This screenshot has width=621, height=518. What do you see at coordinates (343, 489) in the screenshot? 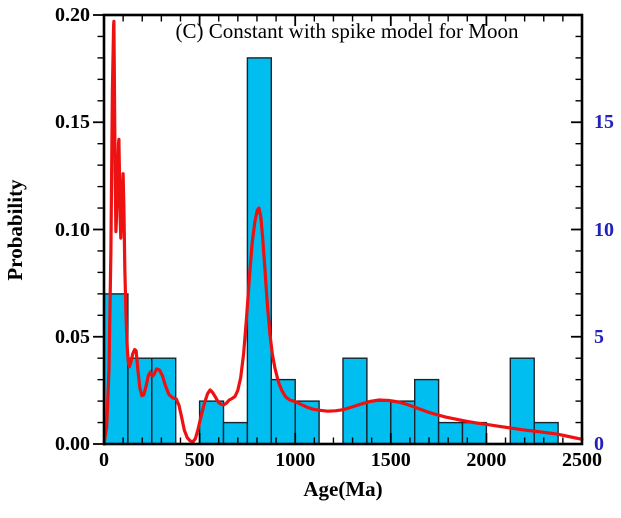
I see `x-axis-label: Age(Ma)` at bounding box center [343, 489].